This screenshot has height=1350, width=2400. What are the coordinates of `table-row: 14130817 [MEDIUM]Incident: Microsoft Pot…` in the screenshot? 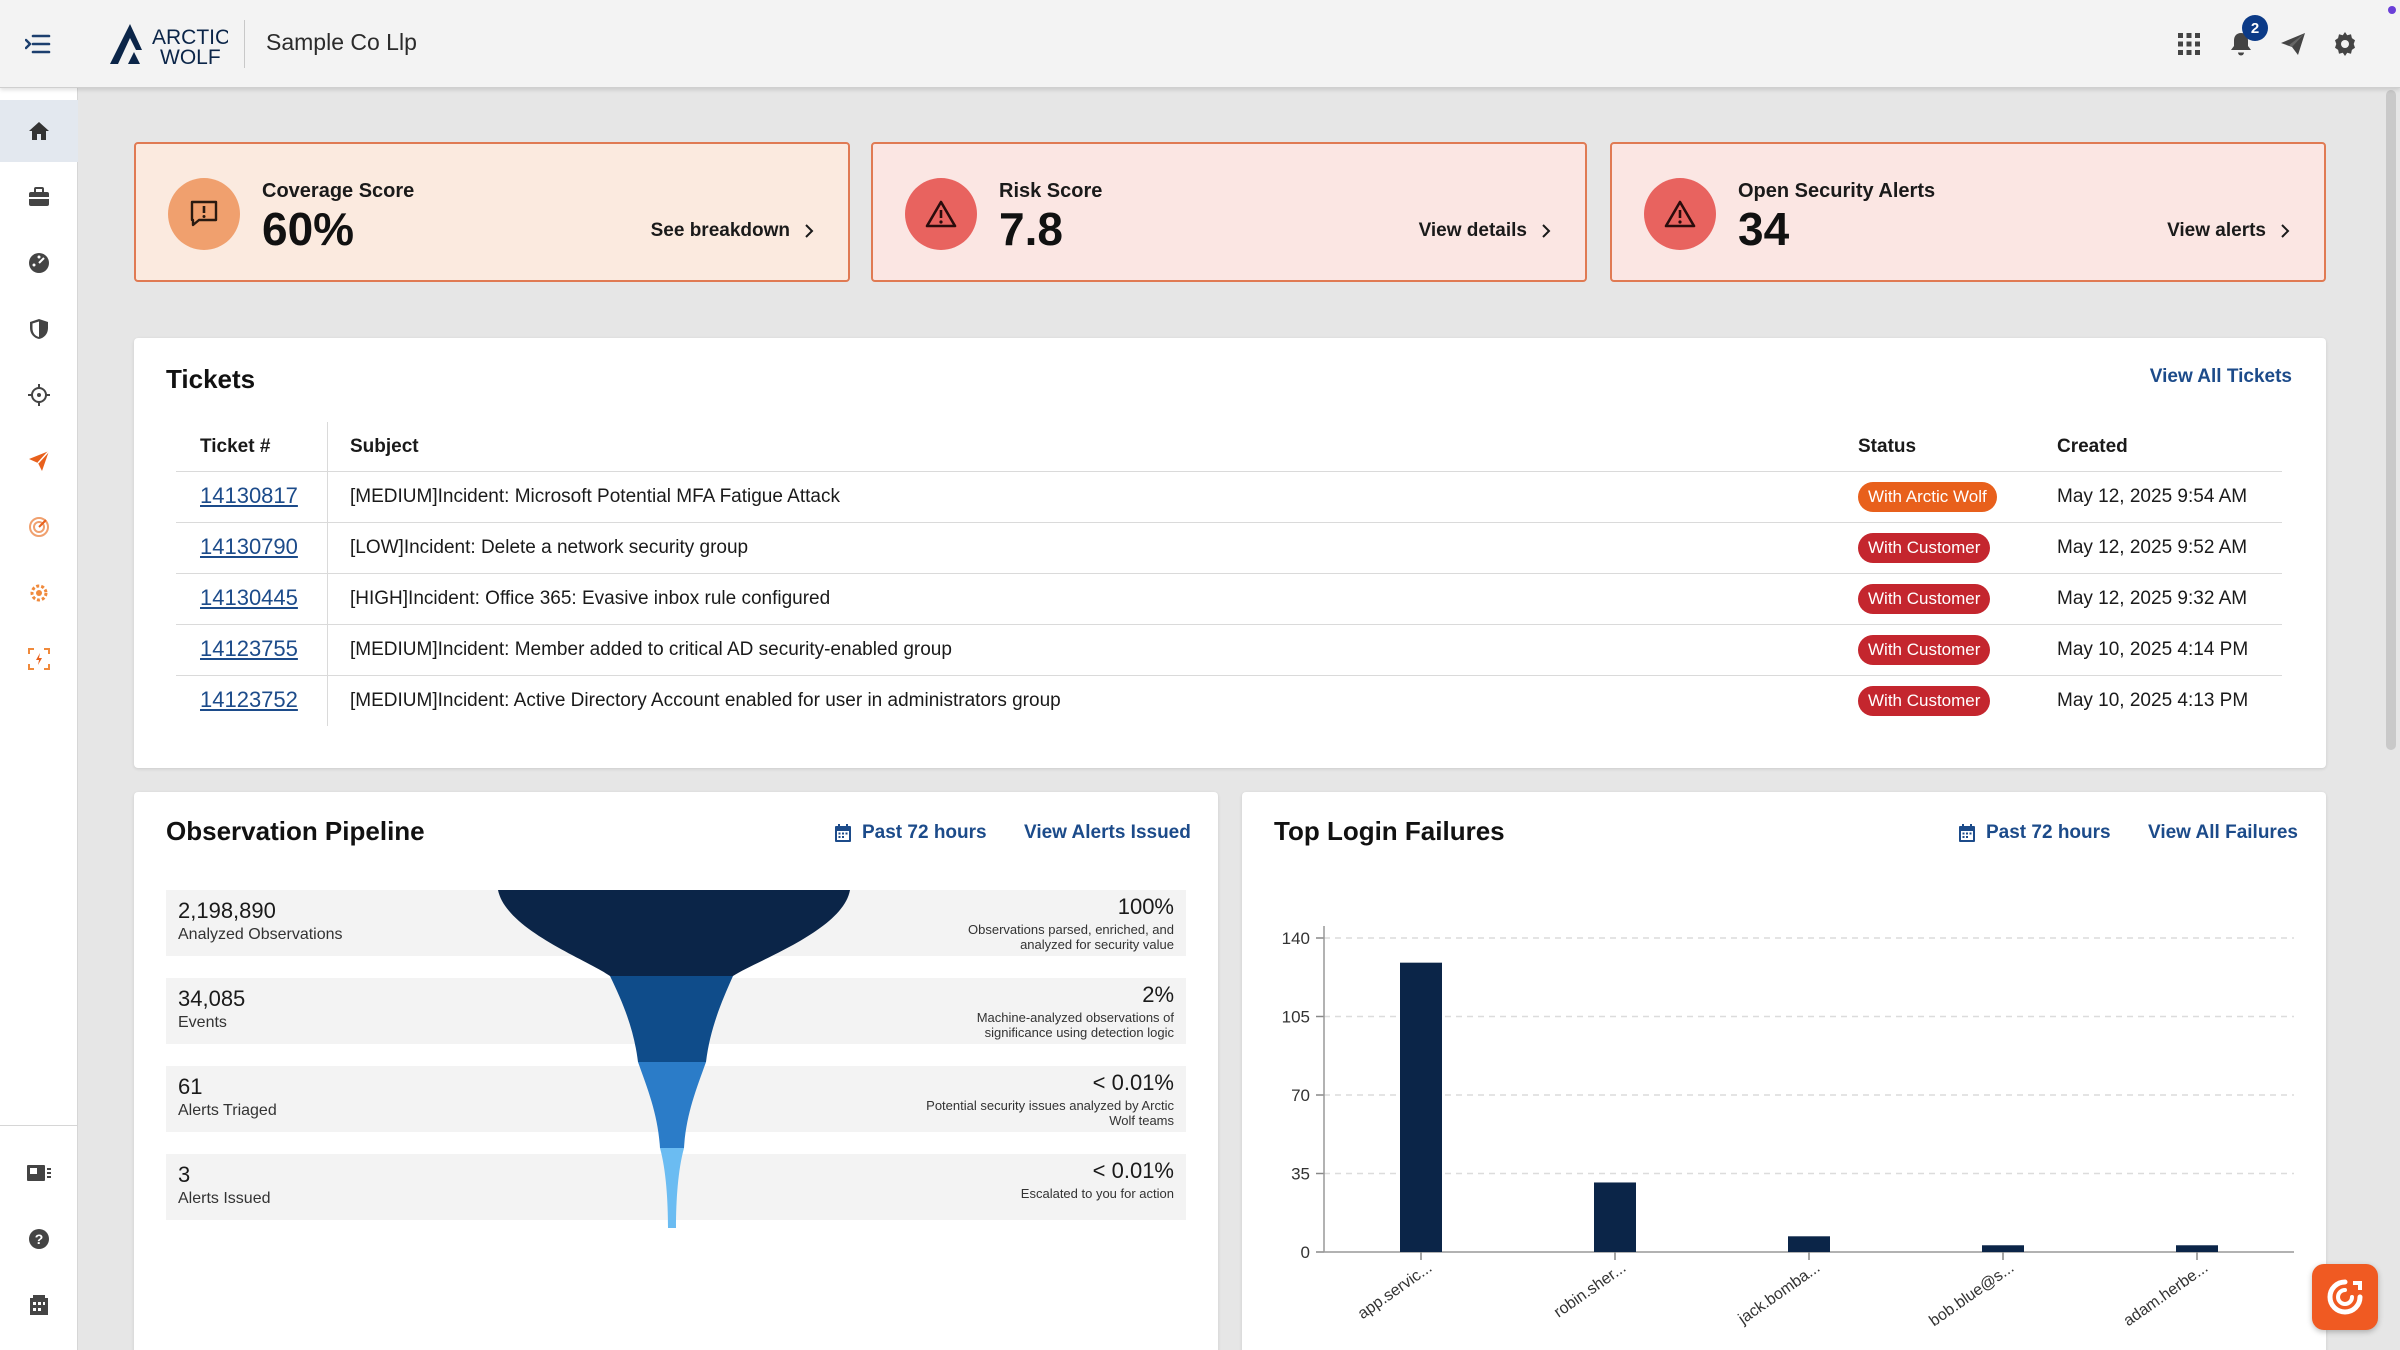 It's located at (1229, 497).